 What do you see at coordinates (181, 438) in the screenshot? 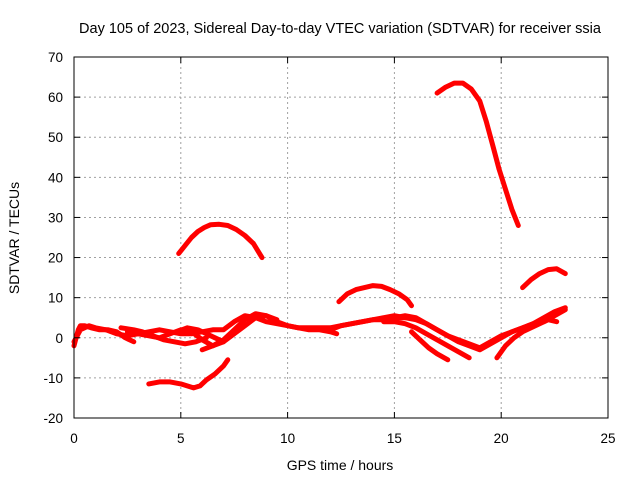
I see `x-tick-label: 5` at bounding box center [181, 438].